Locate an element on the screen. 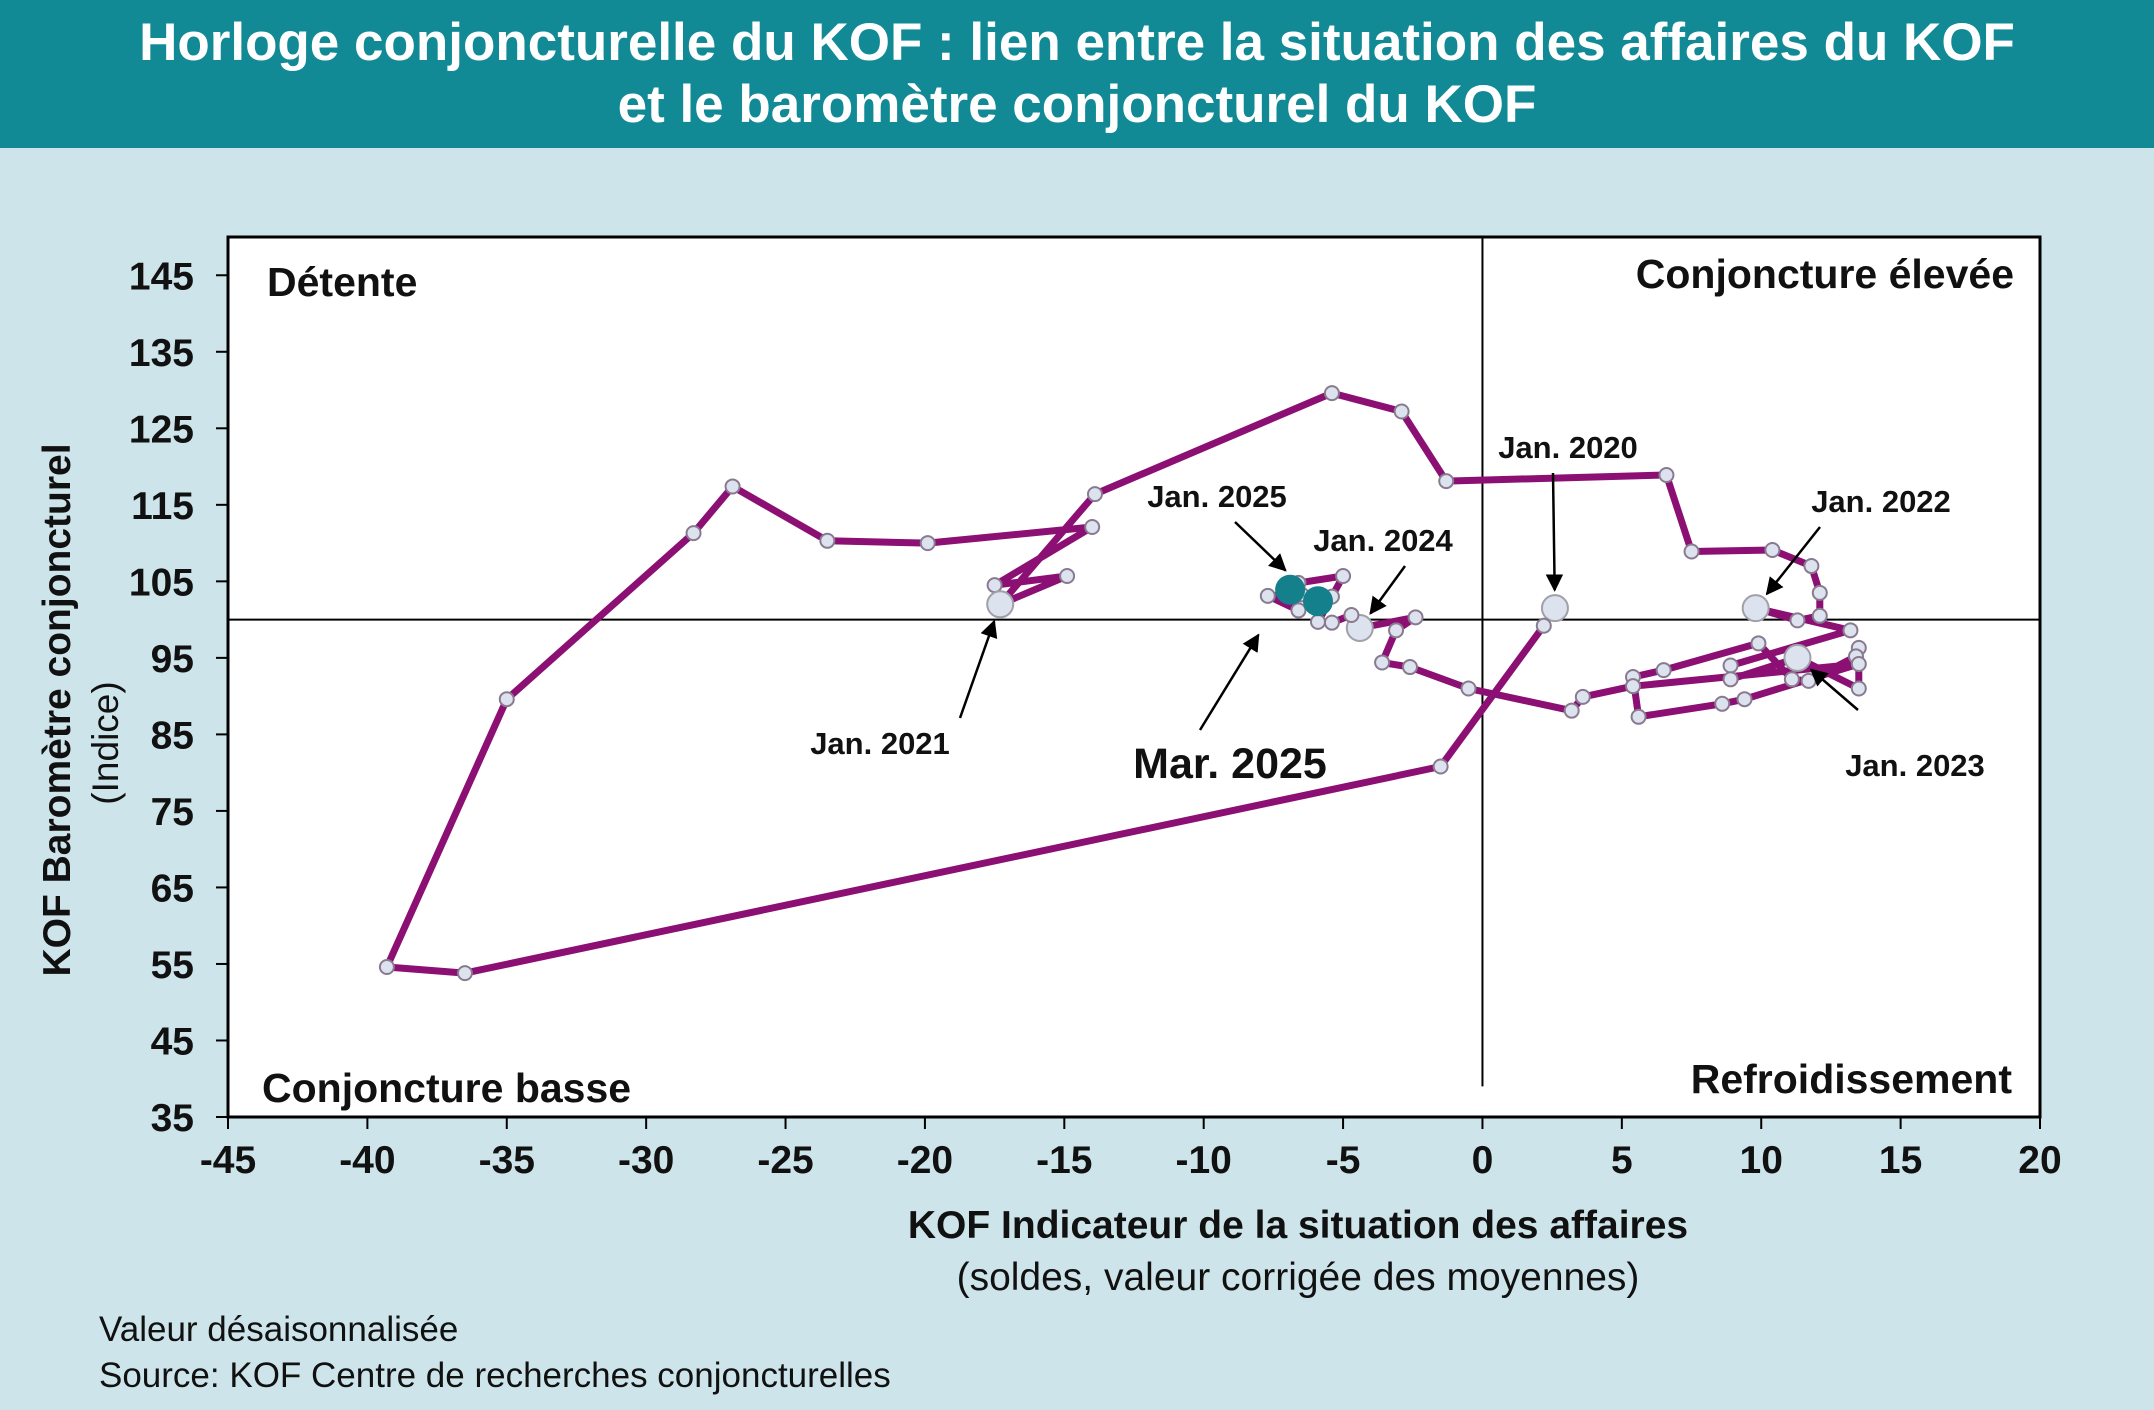 Image resolution: width=2154 pixels, height=1410 pixels. y-tick-label: 95 is located at coordinates (172, 659).